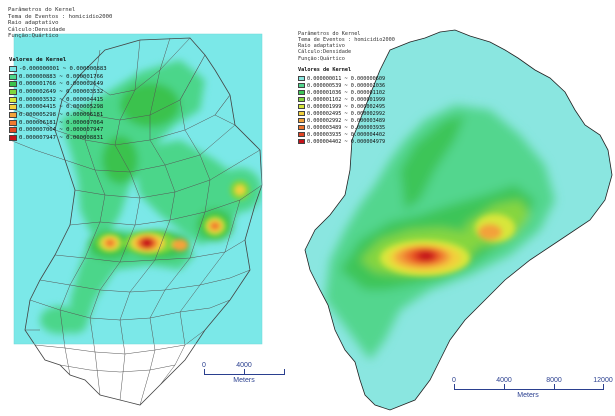 The height and width of the screenshot is (416, 615). Describe the element at coordinates (61, 130) in the screenshot. I see `legend-label: 0.000007064 ~ 0.000007947` at that location.